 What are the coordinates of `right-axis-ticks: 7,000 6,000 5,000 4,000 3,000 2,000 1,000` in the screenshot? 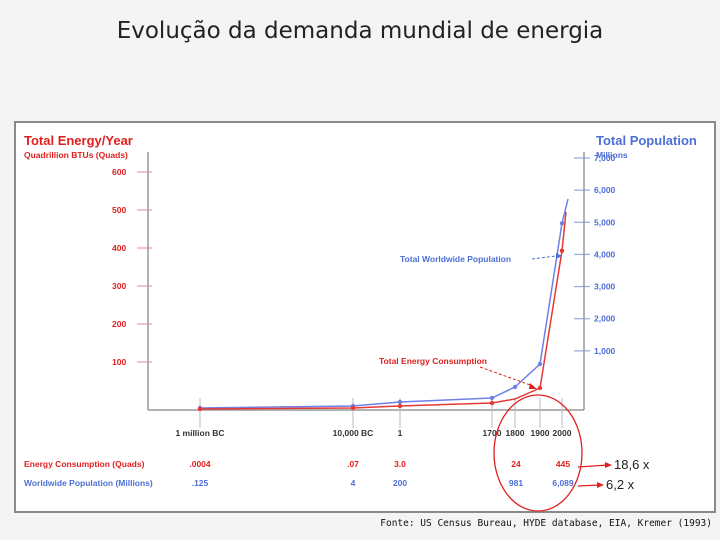 It's located at (595, 254).